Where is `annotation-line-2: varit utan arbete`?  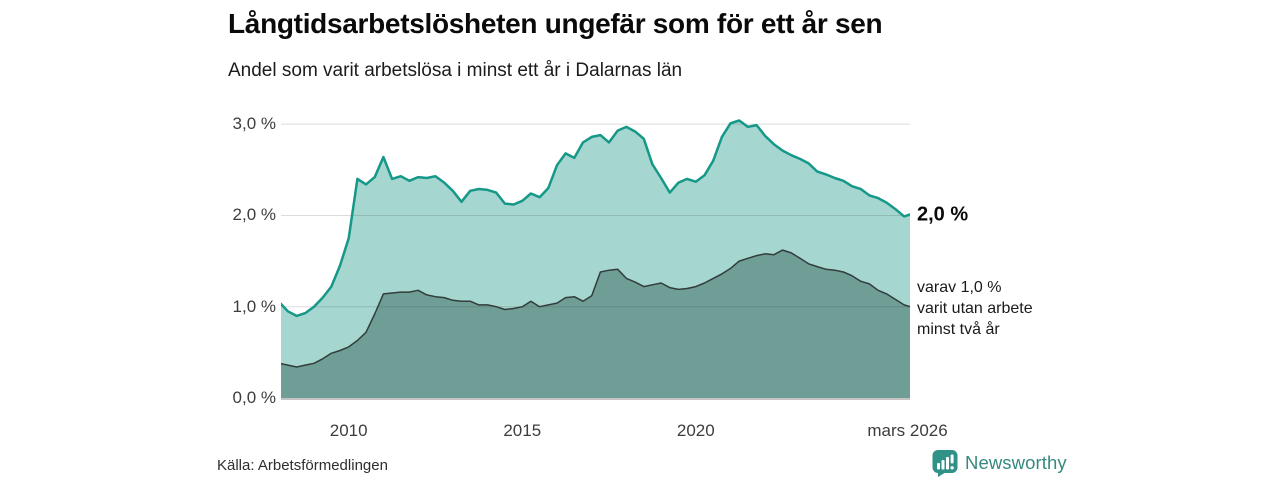 annotation-line-2: varit utan arbete is located at coordinates (975, 308).